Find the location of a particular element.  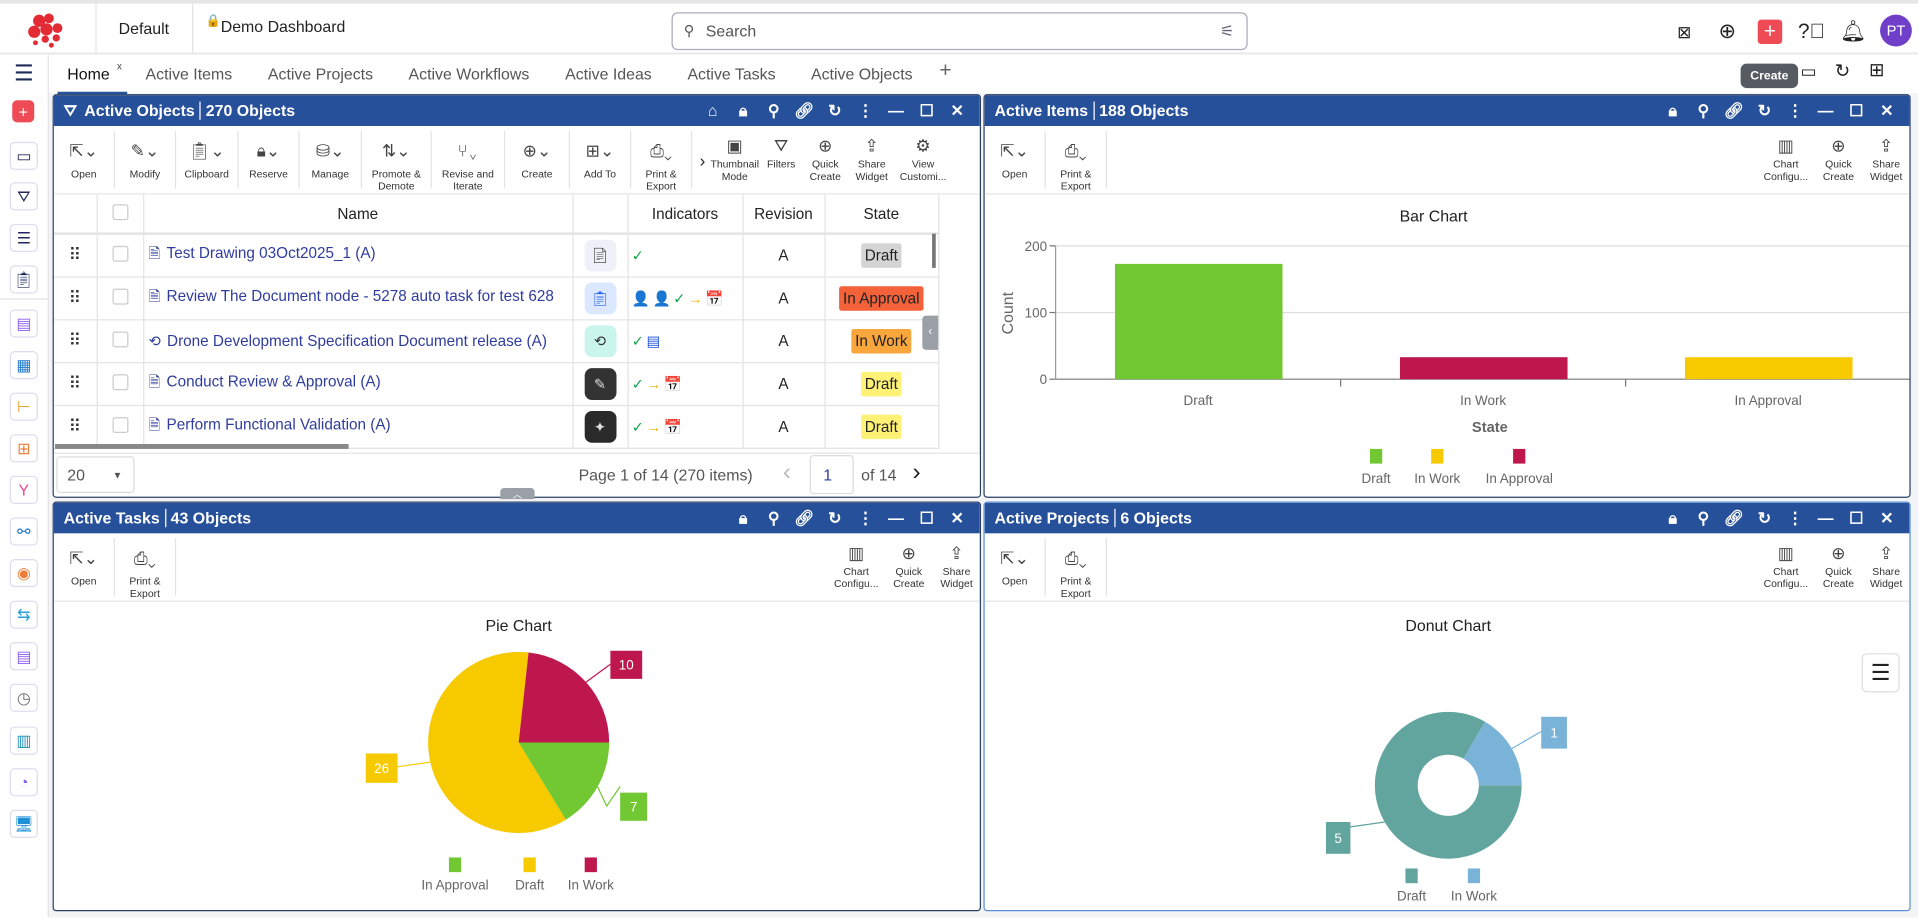

sidebar-board-icon: ⊞ is located at coordinates (23, 448).